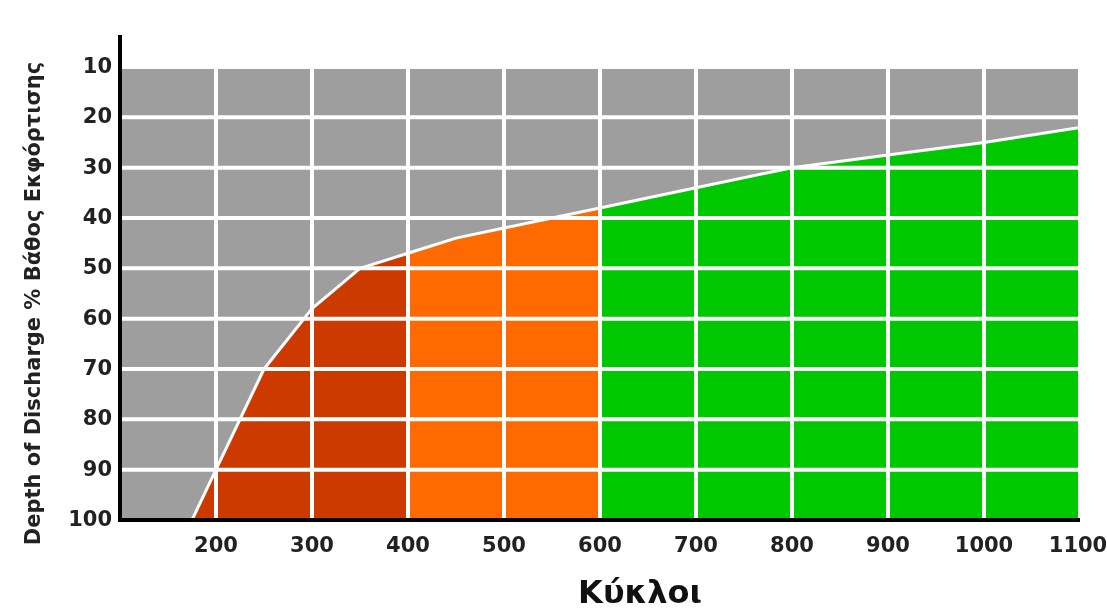 This screenshot has height=612, width=1107. I want to click on y-tick-label: 100, so click(90, 519).